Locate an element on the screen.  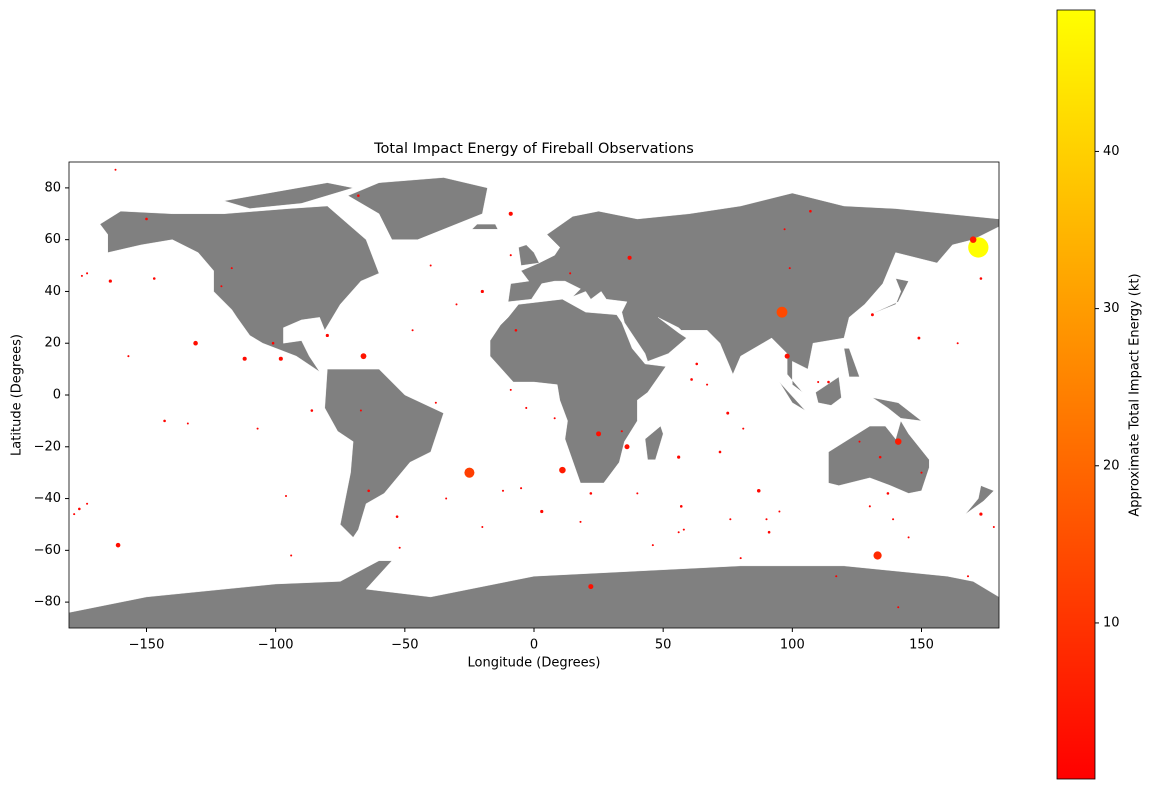
y-tick-label: 20 is located at coordinates (52, 343).